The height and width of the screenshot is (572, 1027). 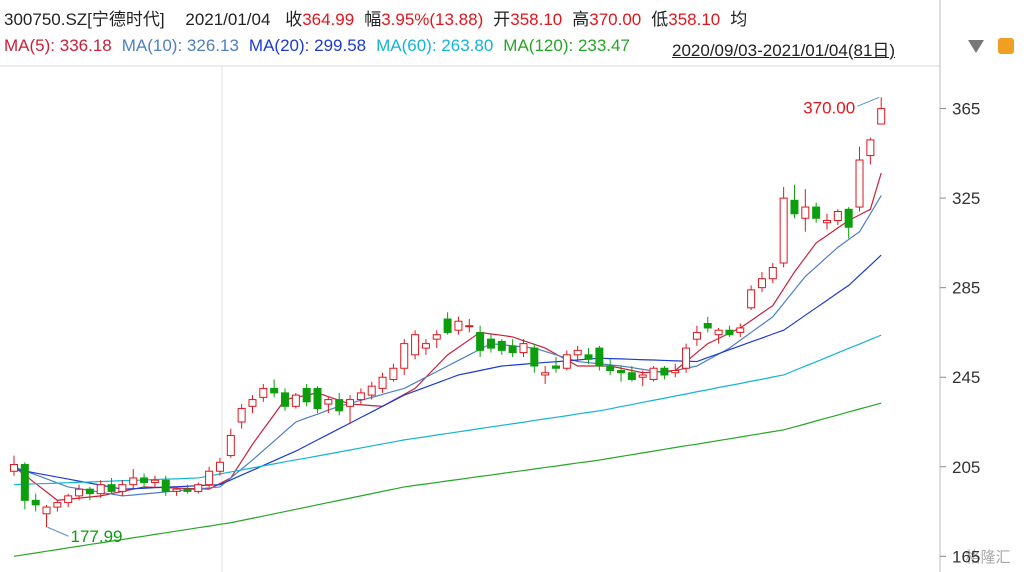 What do you see at coordinates (987, 557) in the screenshot?
I see `watermark: 格隆汇` at bounding box center [987, 557].